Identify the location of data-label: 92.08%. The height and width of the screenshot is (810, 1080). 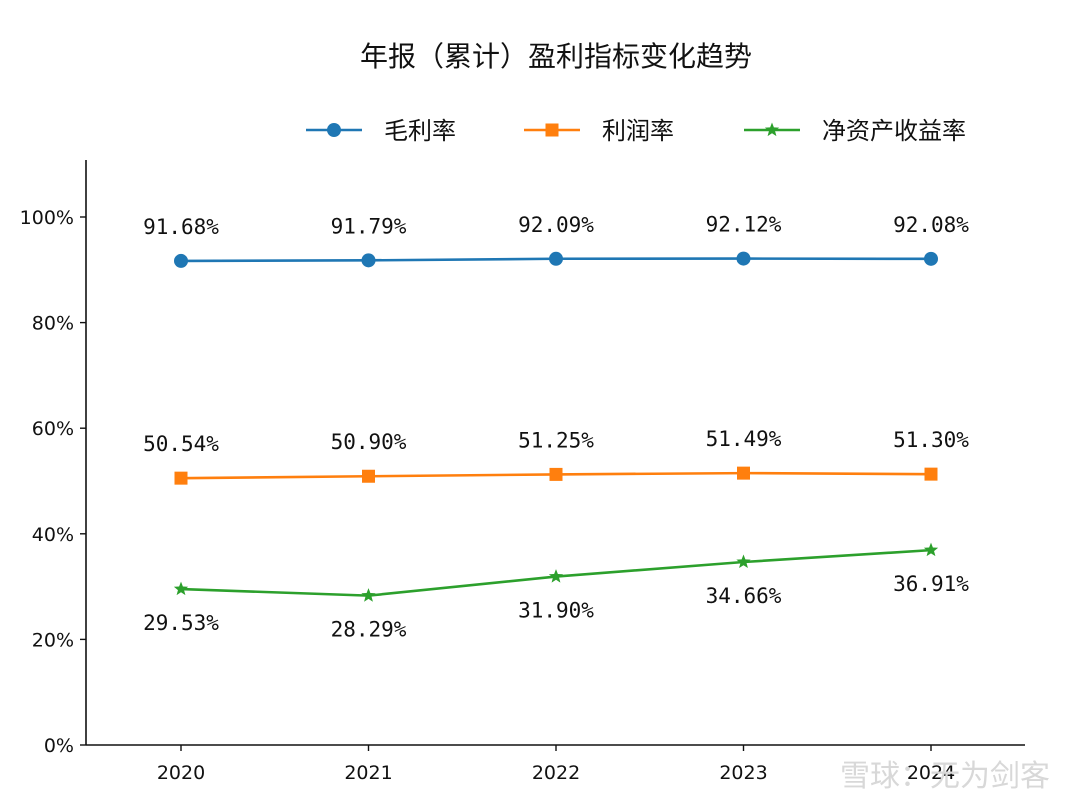
(931, 225).